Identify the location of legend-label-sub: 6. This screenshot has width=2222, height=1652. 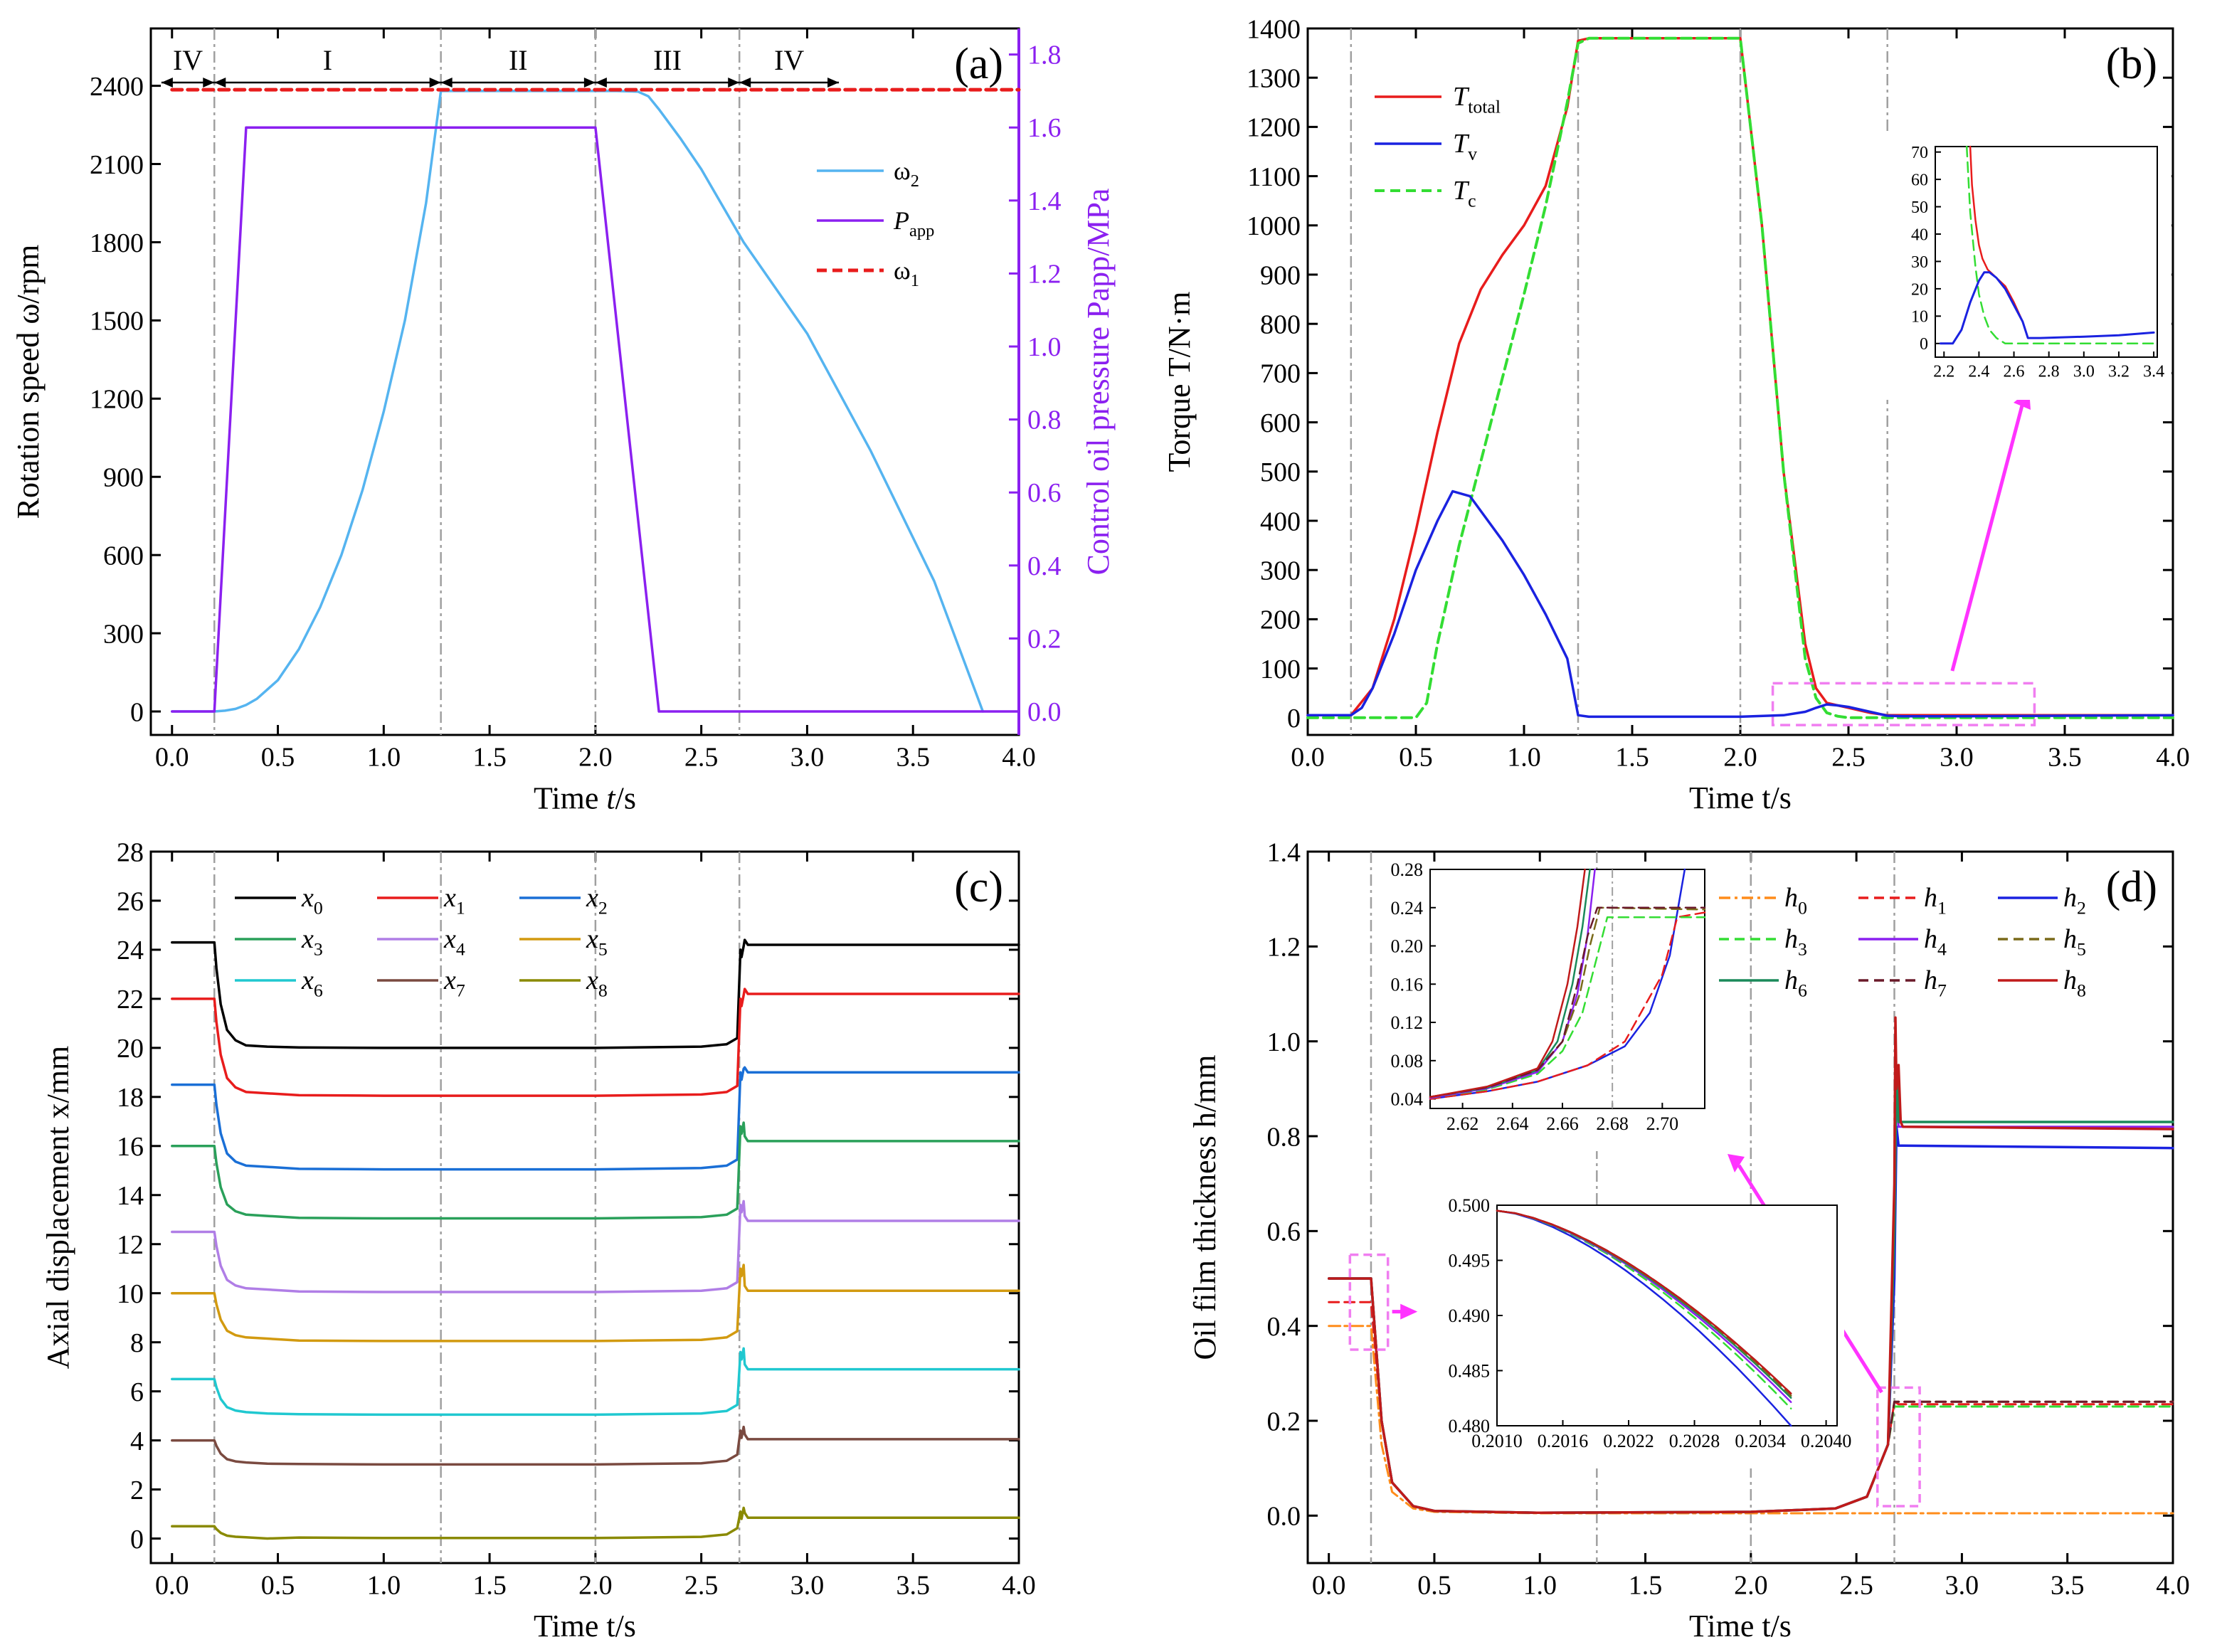
(1802, 990).